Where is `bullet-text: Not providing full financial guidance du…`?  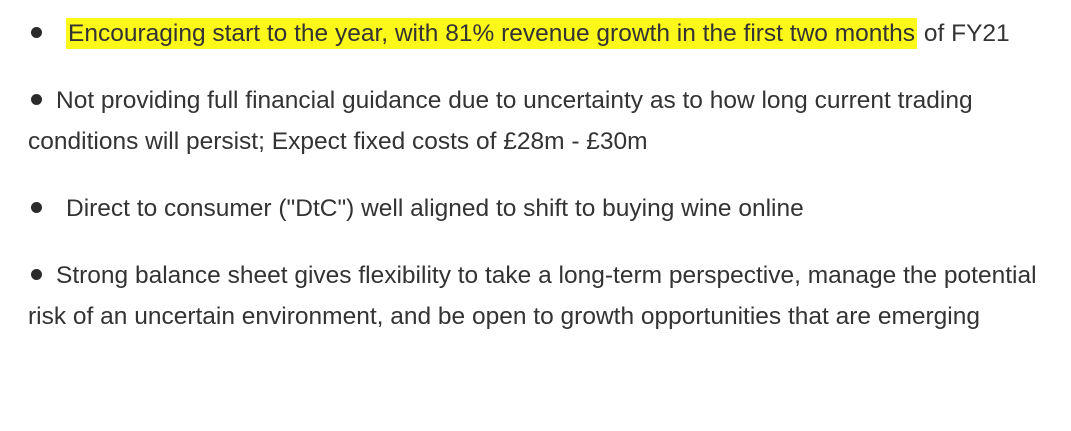
bullet-text: Not providing full financial guidance du… is located at coordinates (500, 121).